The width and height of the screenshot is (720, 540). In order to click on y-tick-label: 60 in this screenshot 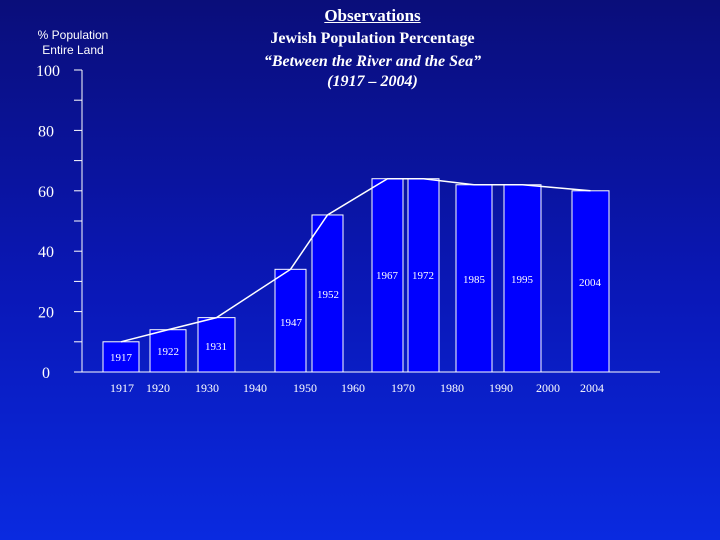, I will do `click(46, 192)`.